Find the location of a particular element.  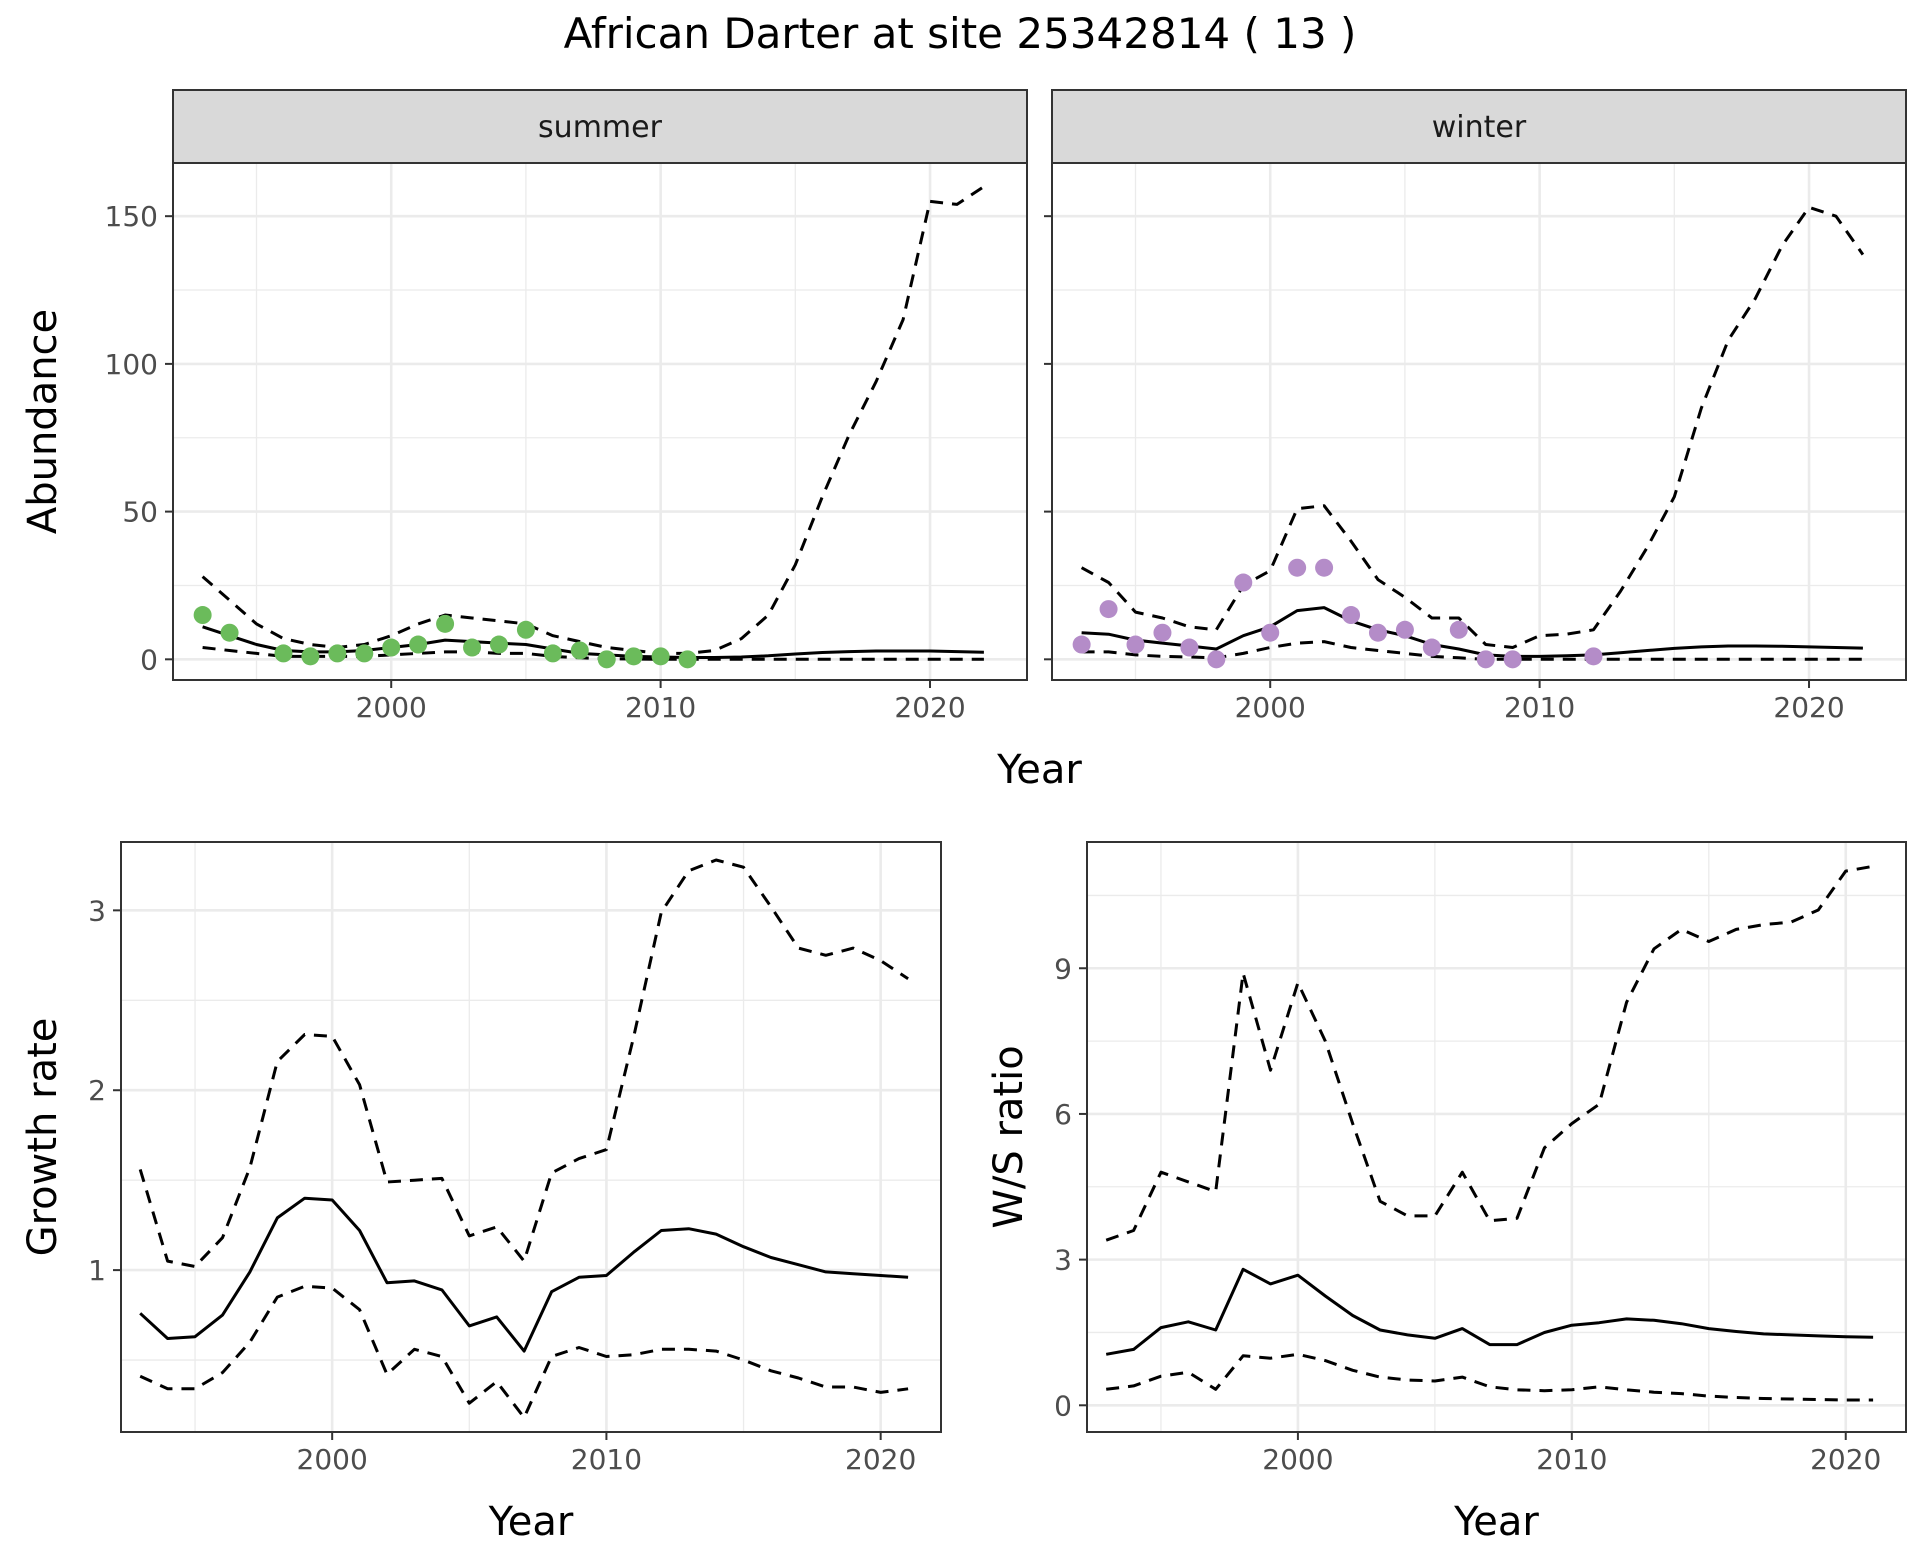

facet-strip-label: winter is located at coordinates (1479, 127).